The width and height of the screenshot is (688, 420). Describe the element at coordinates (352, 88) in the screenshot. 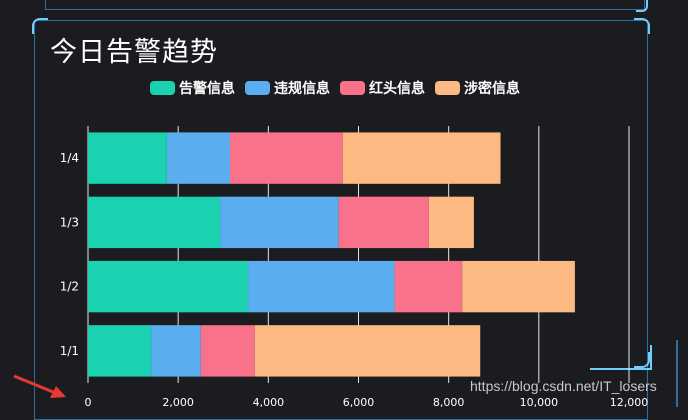

I see `legend-swatch-redhead` at that location.